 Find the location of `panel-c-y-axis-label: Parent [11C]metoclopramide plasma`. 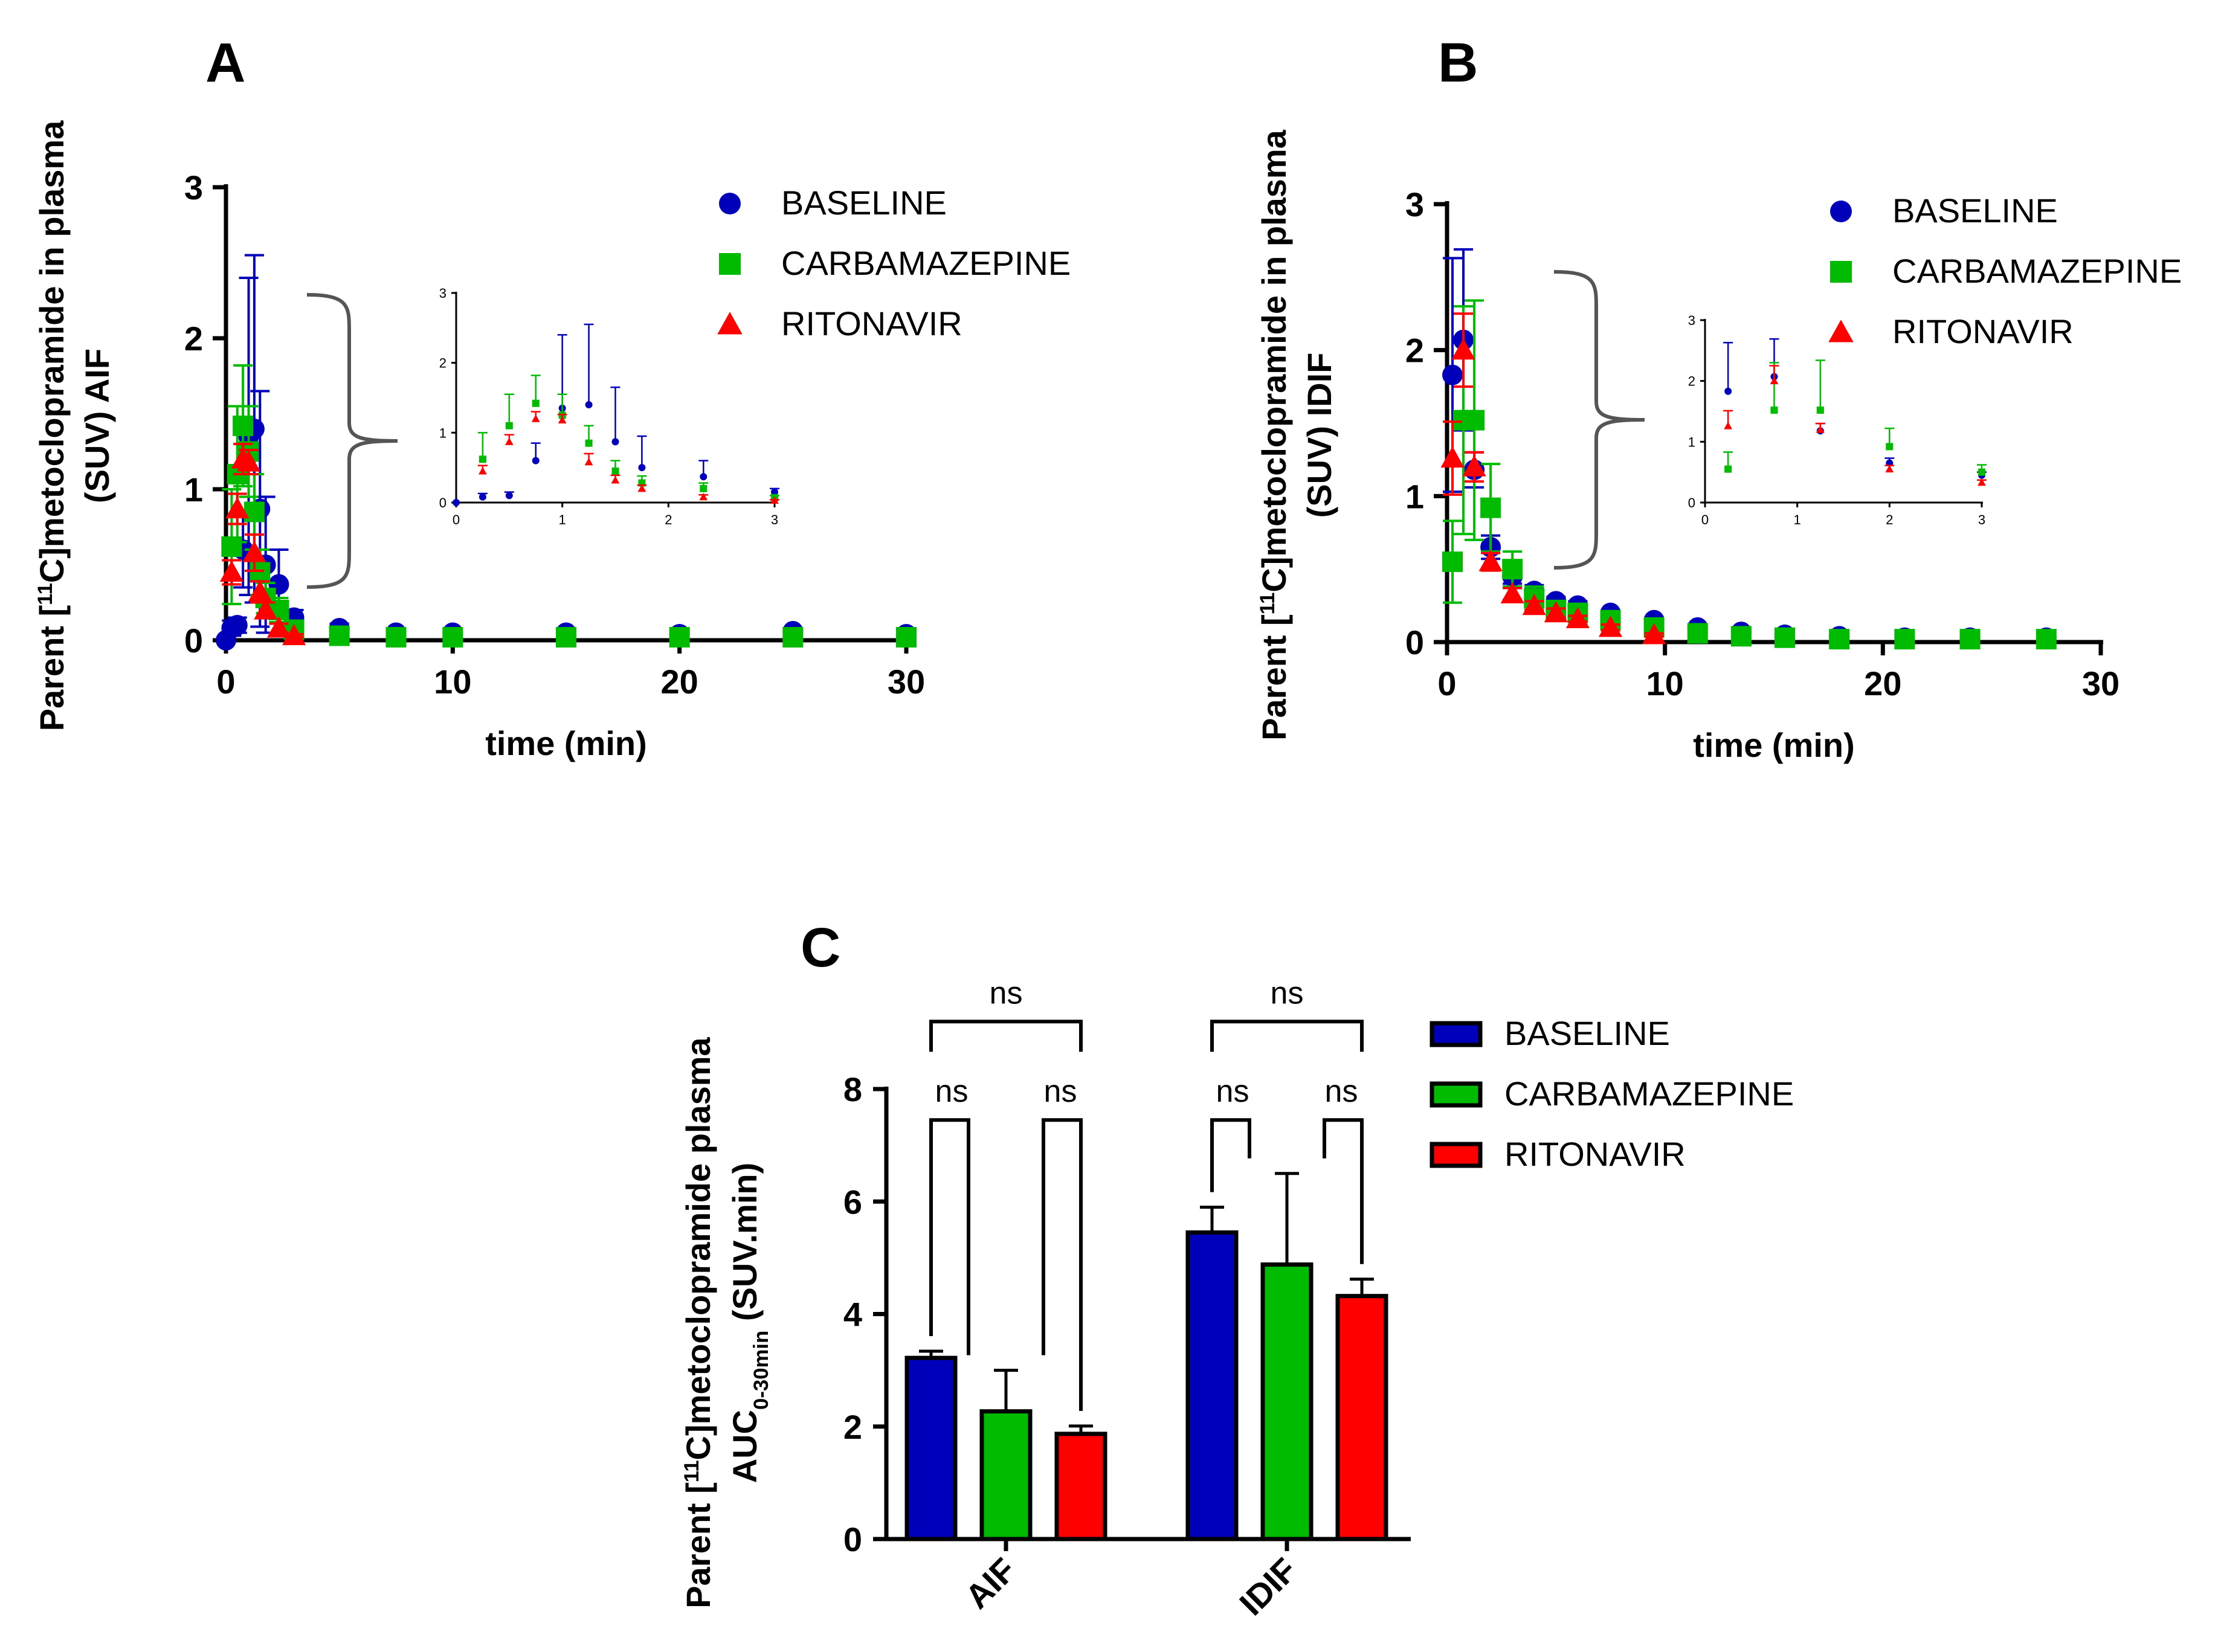

panel-c-y-axis-label: Parent [11C]metoclopramide plasma is located at coordinates (698, 1322).